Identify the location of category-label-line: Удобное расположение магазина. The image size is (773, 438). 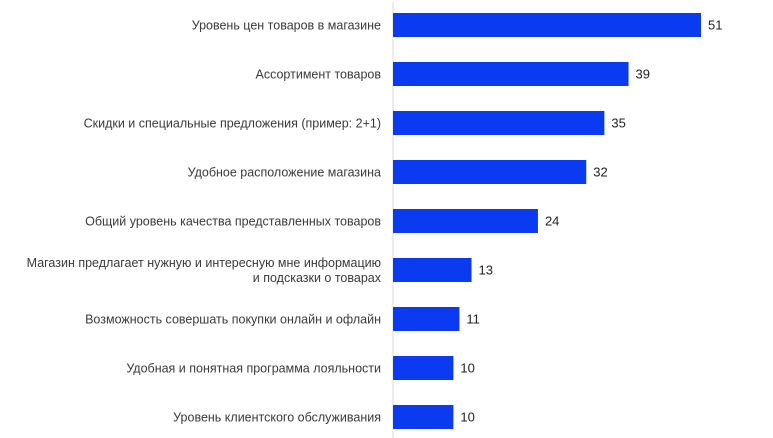
(284, 173).